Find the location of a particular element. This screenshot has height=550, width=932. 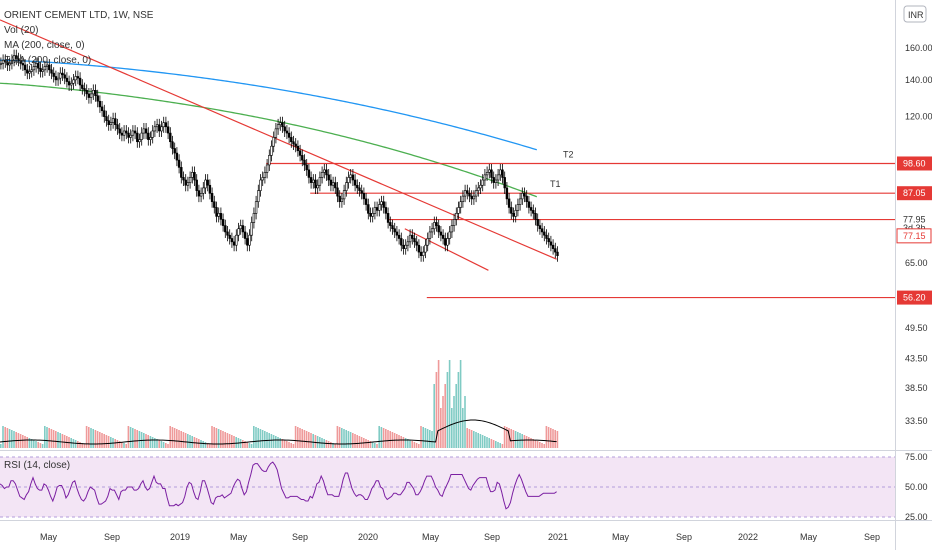

ma-legend: MA (200, close, 0) is located at coordinates (44, 45).